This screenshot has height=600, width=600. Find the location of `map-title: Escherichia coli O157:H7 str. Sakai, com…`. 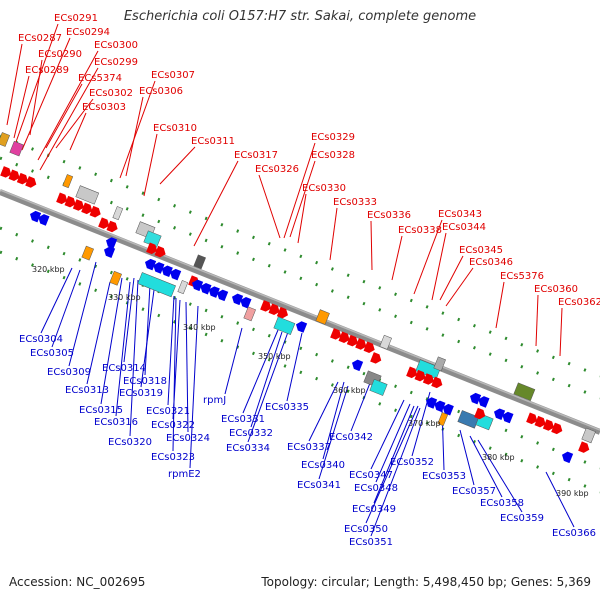

map-title: Escherichia coli O157:H7 str. Sakai, com… is located at coordinates (300, 16).